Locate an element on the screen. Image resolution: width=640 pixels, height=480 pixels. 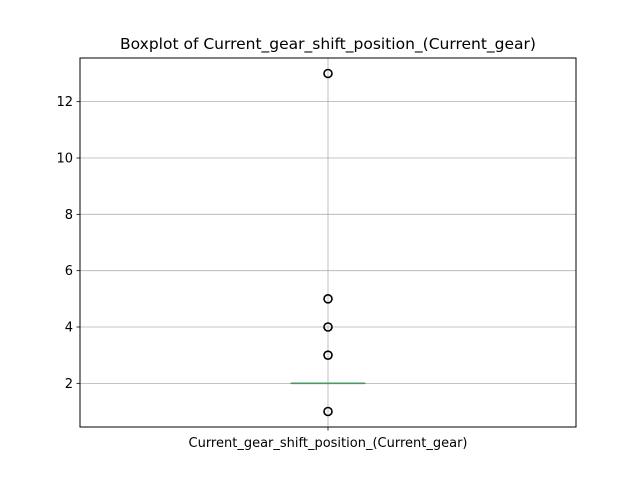
y-tick-label: 12 is located at coordinates (64, 102).